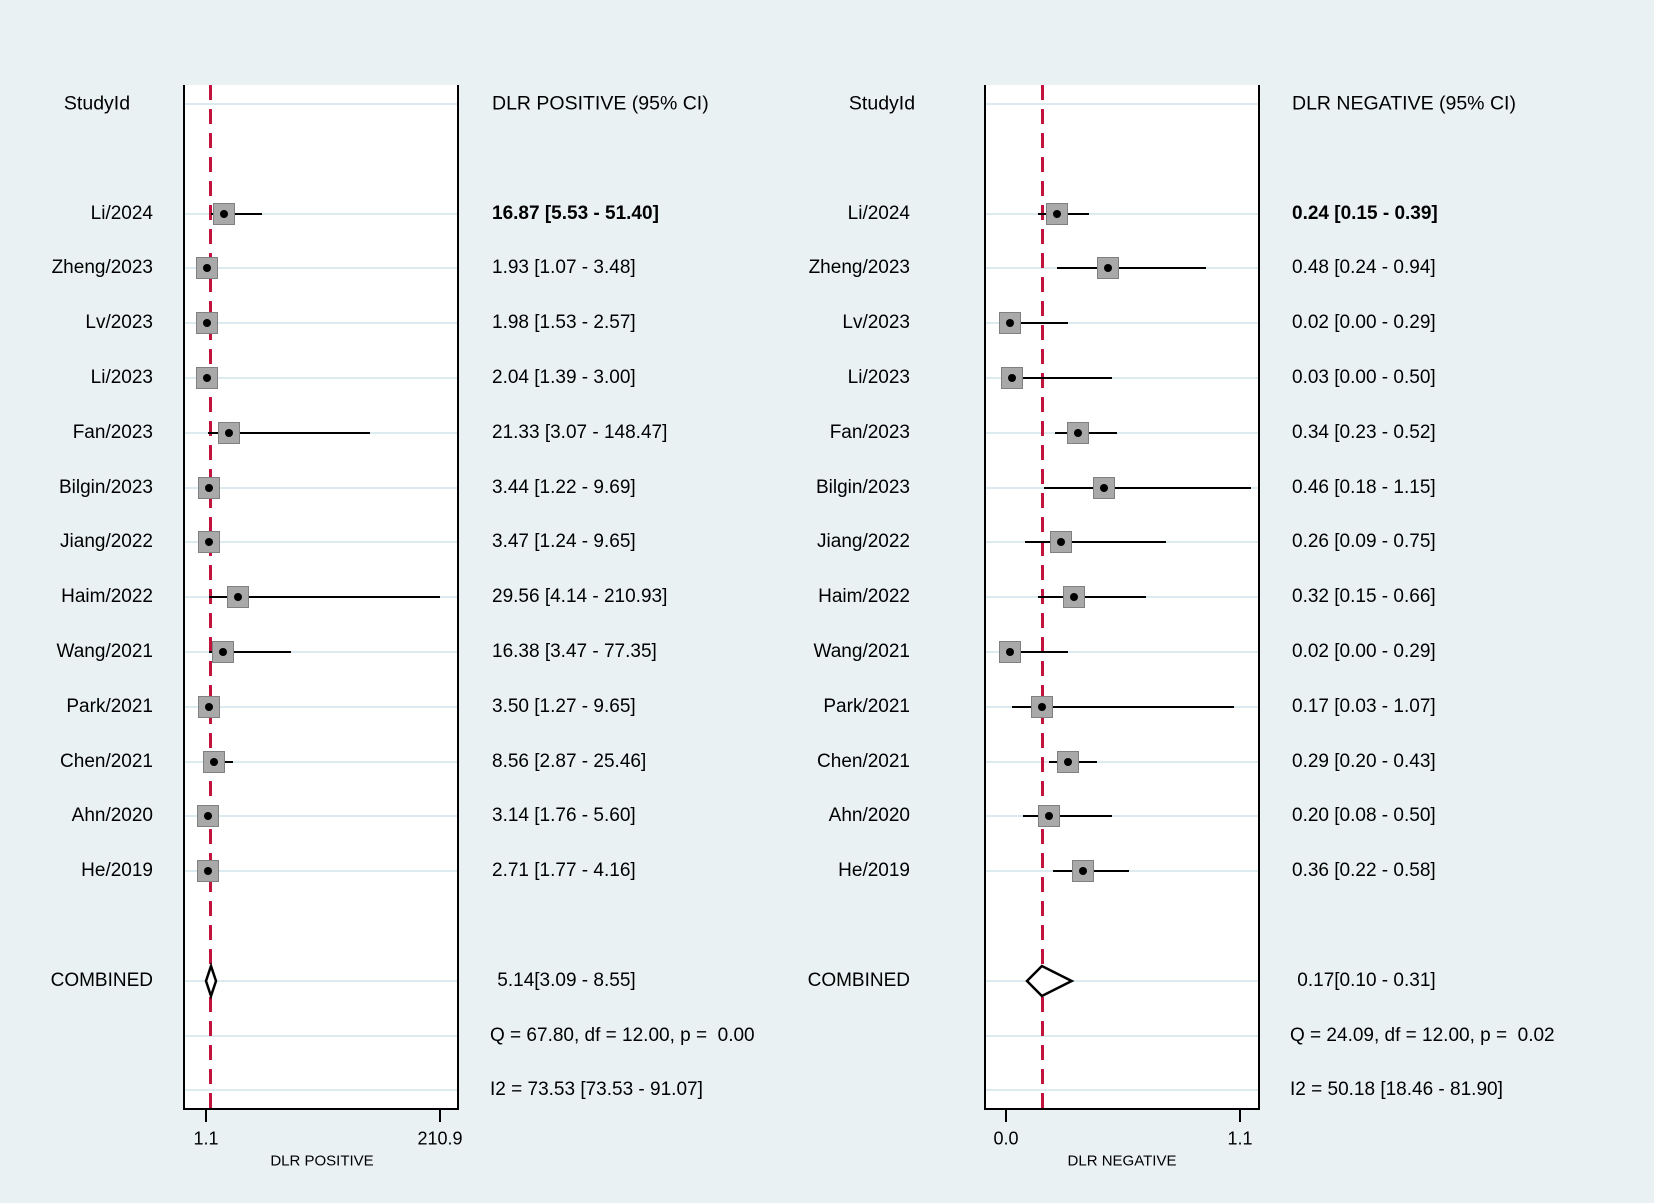  What do you see at coordinates (859, 268) in the screenshot?
I see `study-label: Zheng/2023` at bounding box center [859, 268].